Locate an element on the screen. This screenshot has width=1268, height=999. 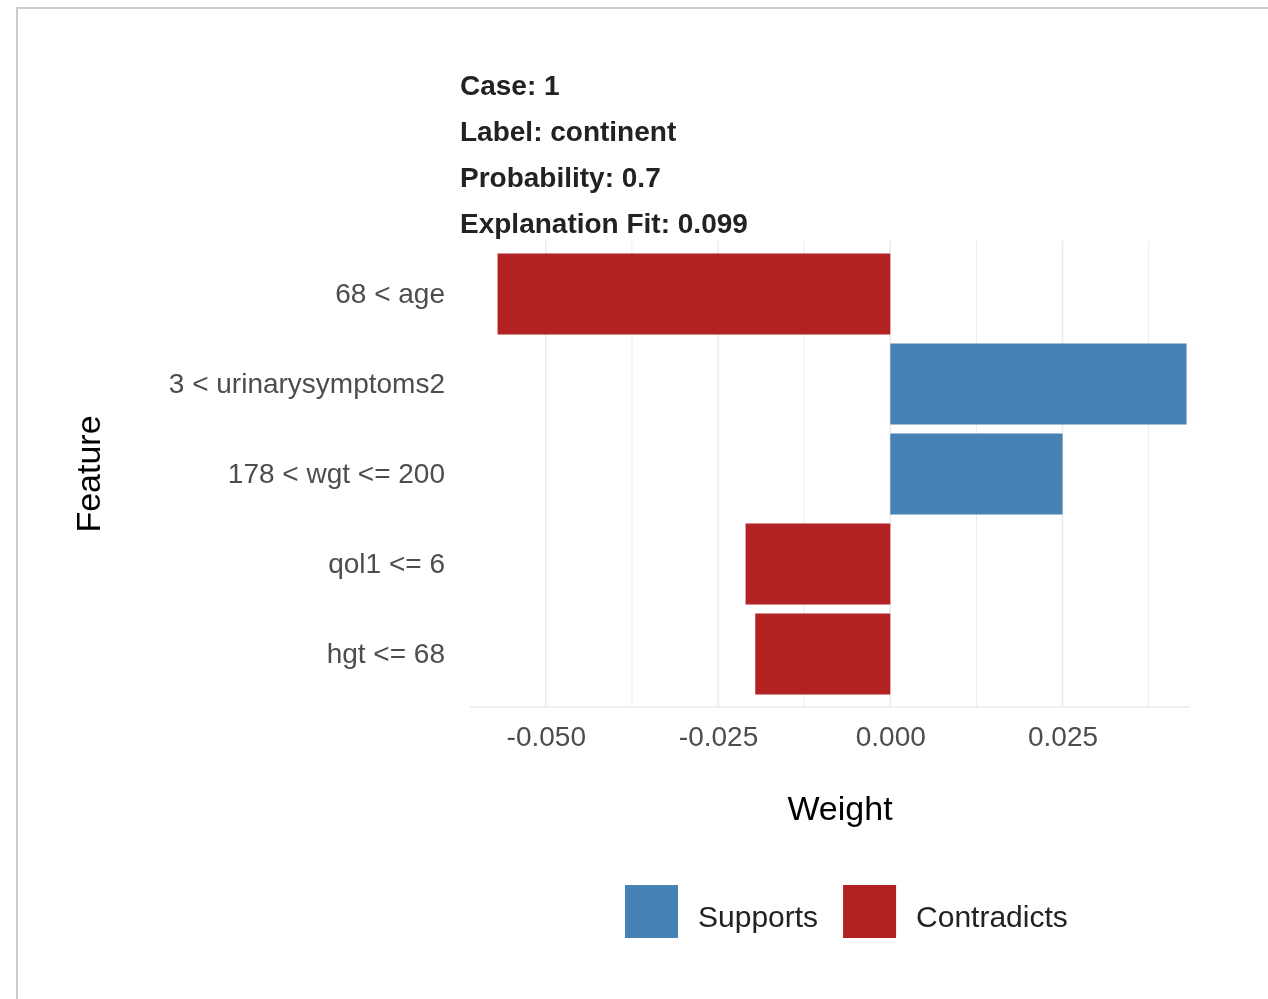
chart-subtitle: Label: continent is located at coordinates (568, 131).